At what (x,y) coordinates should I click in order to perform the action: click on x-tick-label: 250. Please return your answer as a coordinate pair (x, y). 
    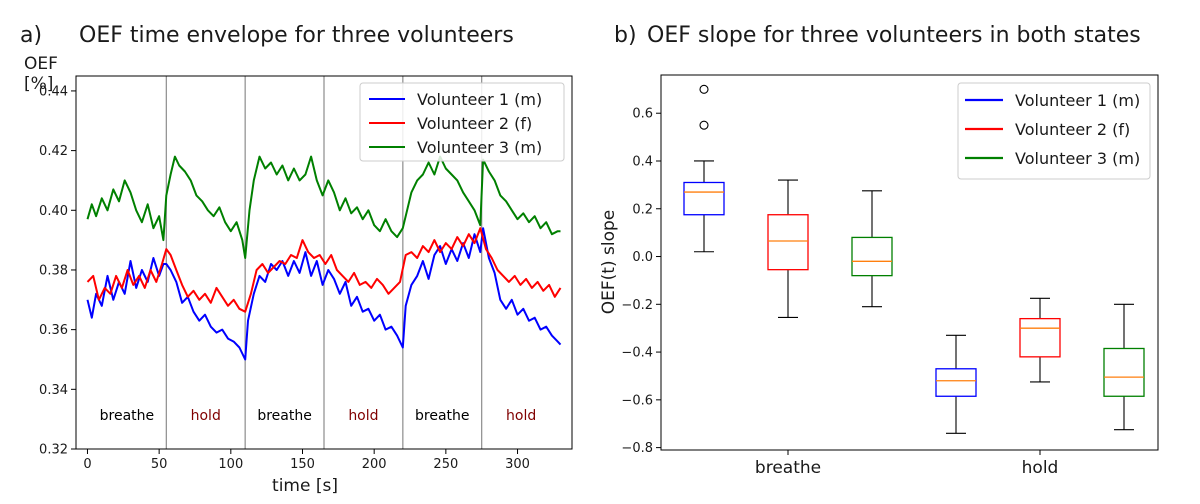
    Looking at the image, I should click on (445, 464).